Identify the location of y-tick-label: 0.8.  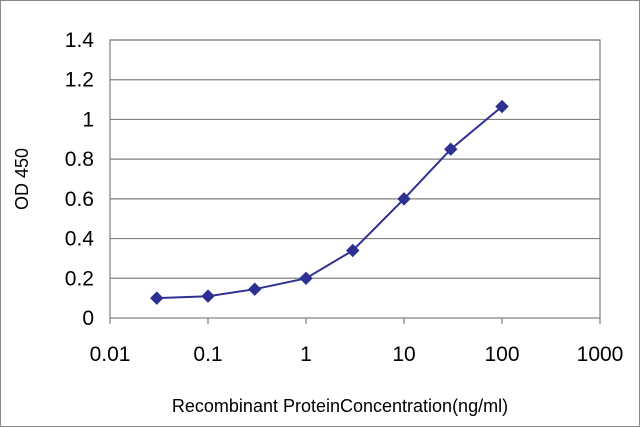
(79, 159).